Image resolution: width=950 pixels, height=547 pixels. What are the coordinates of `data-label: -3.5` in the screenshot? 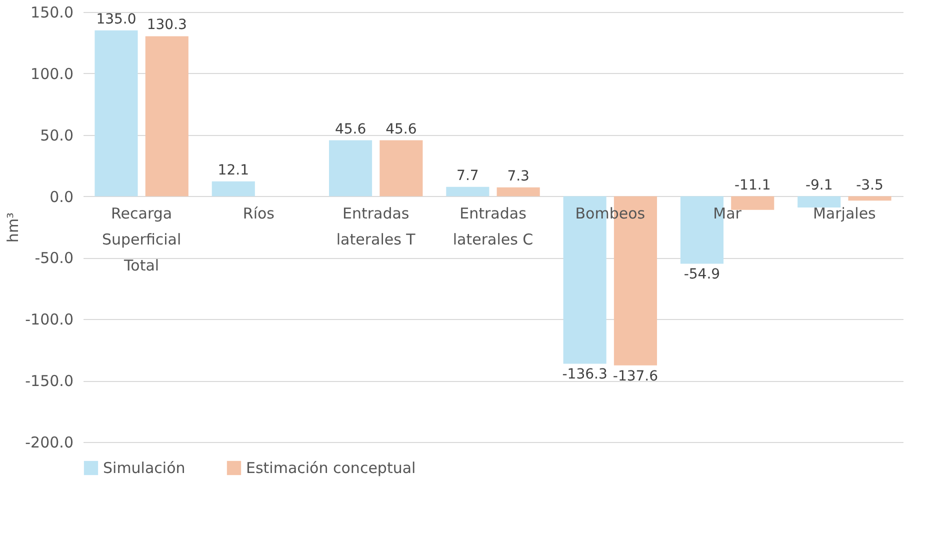 It's located at (870, 185).